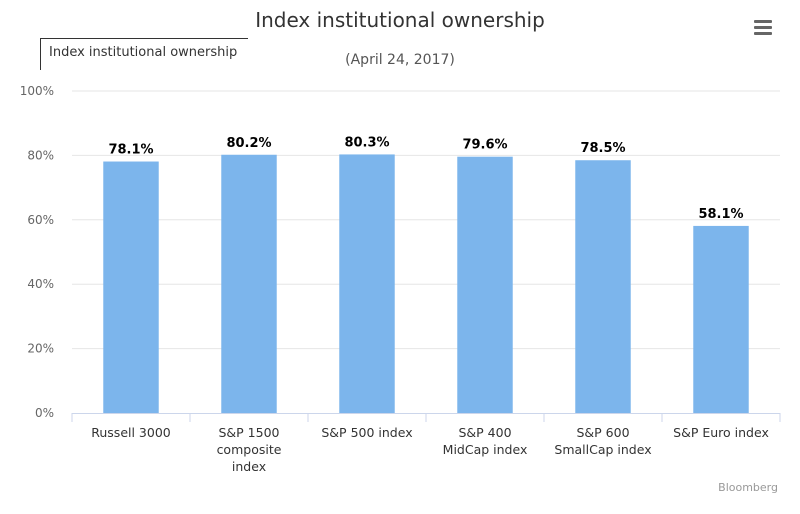 The image size is (800, 514). What do you see at coordinates (130, 150) in the screenshot?
I see `data-label: 78.1%` at bounding box center [130, 150].